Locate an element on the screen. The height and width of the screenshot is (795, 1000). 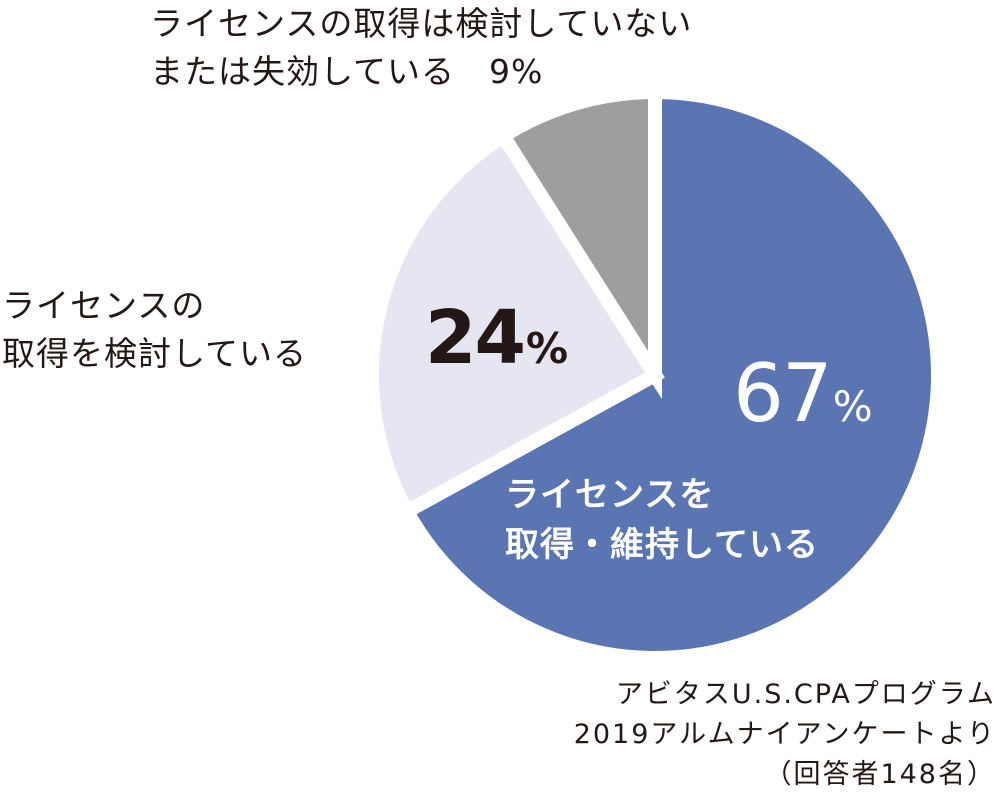
source-note-line-2: 2019アルムナイアンケートより is located at coordinates (784, 734).